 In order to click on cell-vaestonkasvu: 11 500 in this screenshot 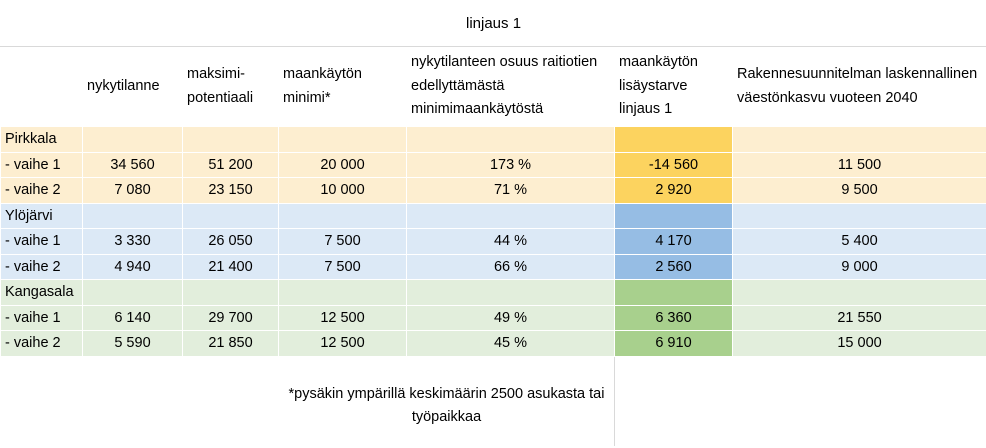, I will do `click(858, 164)`.